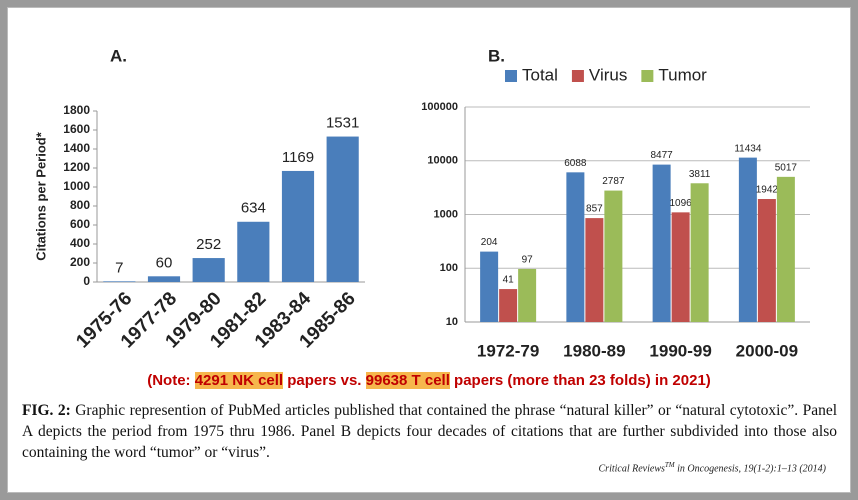 The width and height of the screenshot is (858, 500). Describe the element at coordinates (86, 281) in the screenshot. I see `y-tick-label: 0` at that location.